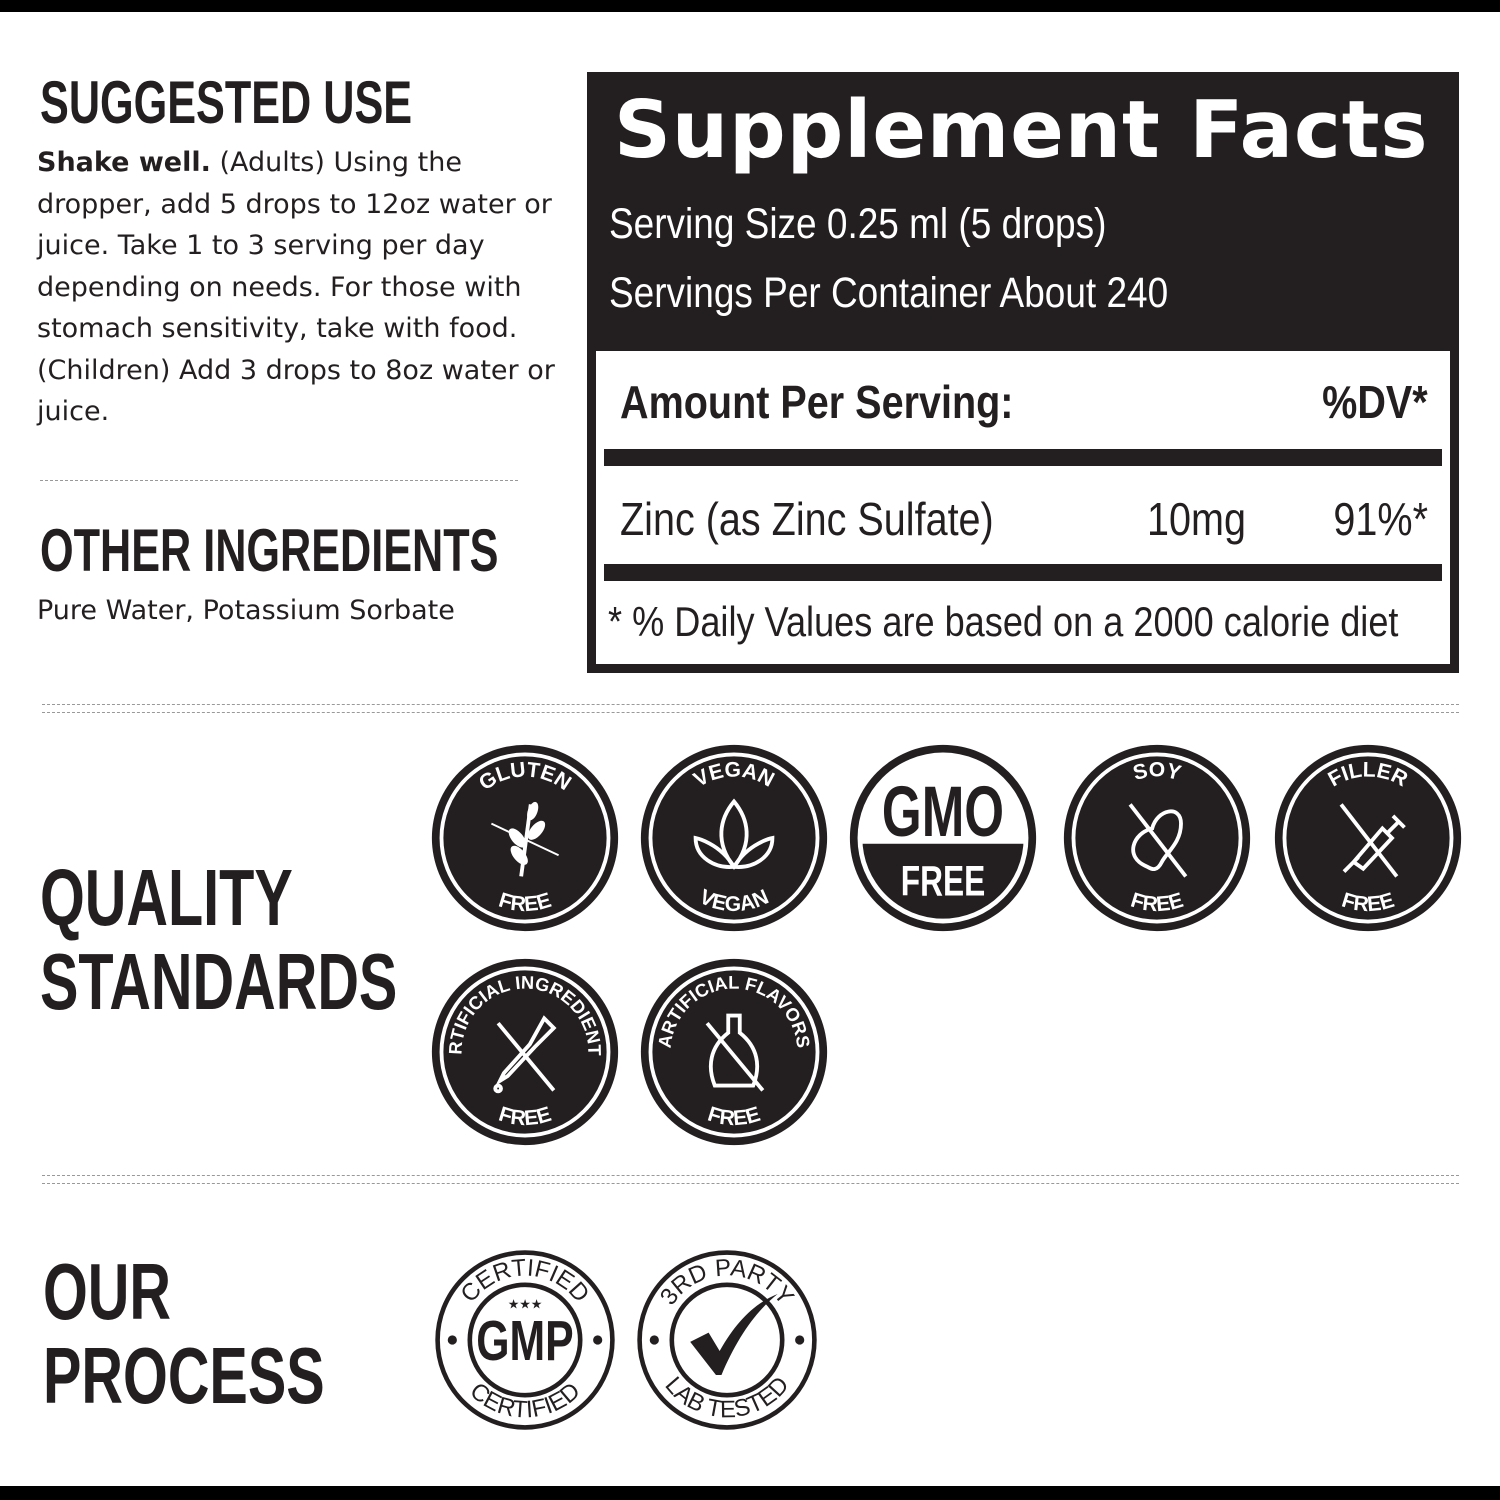 Image resolution: width=1500 pixels, height=1500 pixels. I want to click on heading-line: QUALITY, so click(166, 897).